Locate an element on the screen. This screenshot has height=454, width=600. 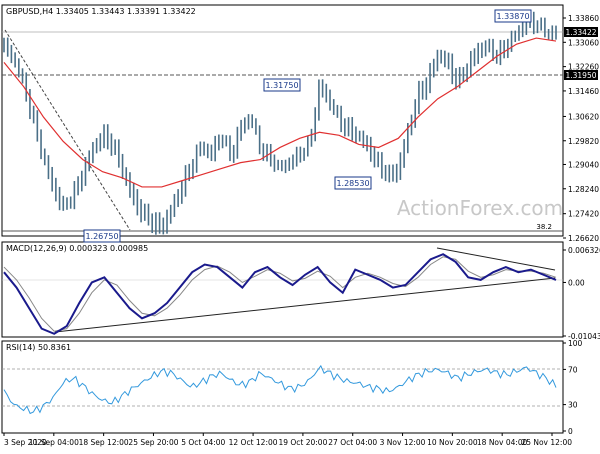
annotation-high: 1.33870 is located at coordinates (513, 16).